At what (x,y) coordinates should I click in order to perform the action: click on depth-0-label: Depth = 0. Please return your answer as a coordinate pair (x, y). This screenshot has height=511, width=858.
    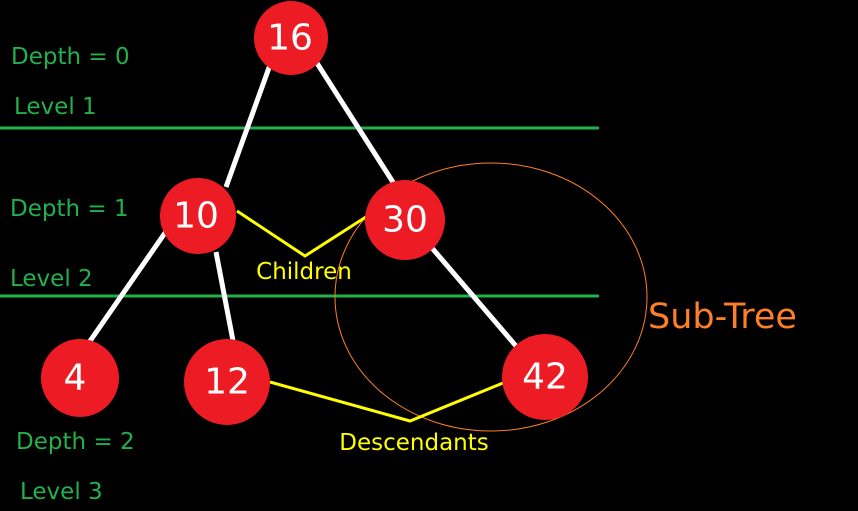
    Looking at the image, I should click on (70, 57).